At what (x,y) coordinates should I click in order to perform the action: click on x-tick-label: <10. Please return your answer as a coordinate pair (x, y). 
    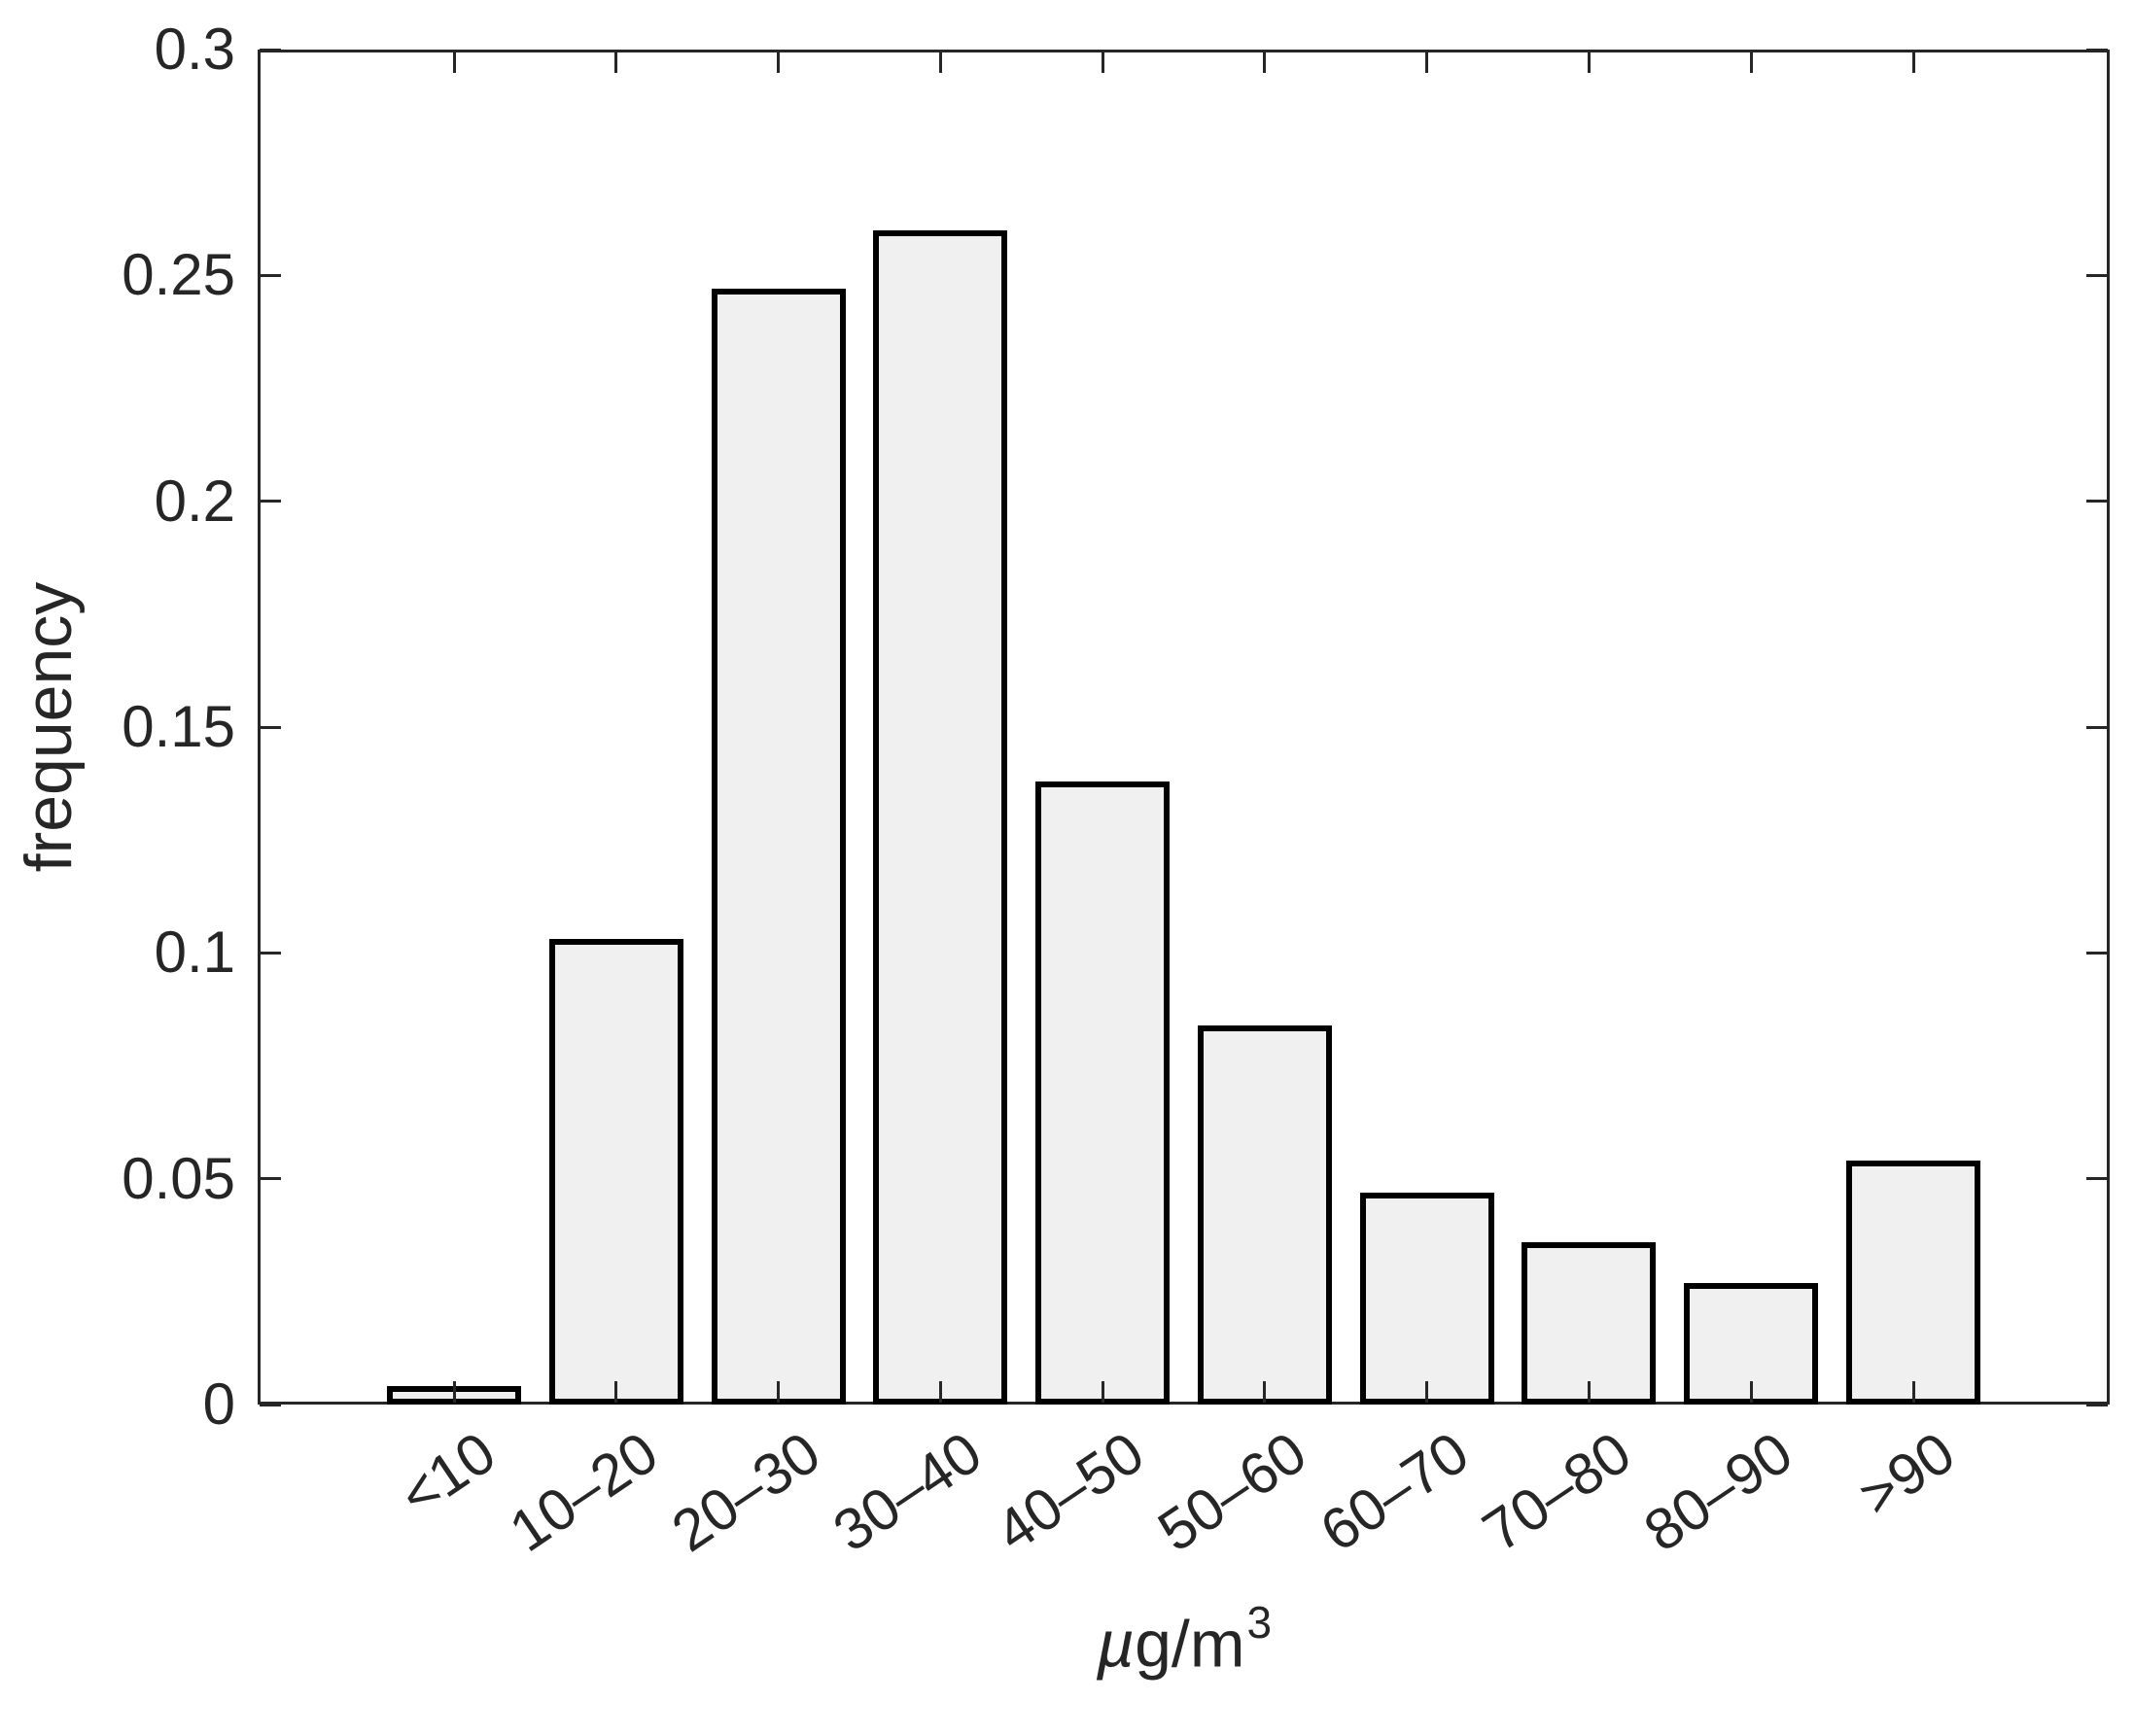
    Looking at the image, I should click on (447, 1474).